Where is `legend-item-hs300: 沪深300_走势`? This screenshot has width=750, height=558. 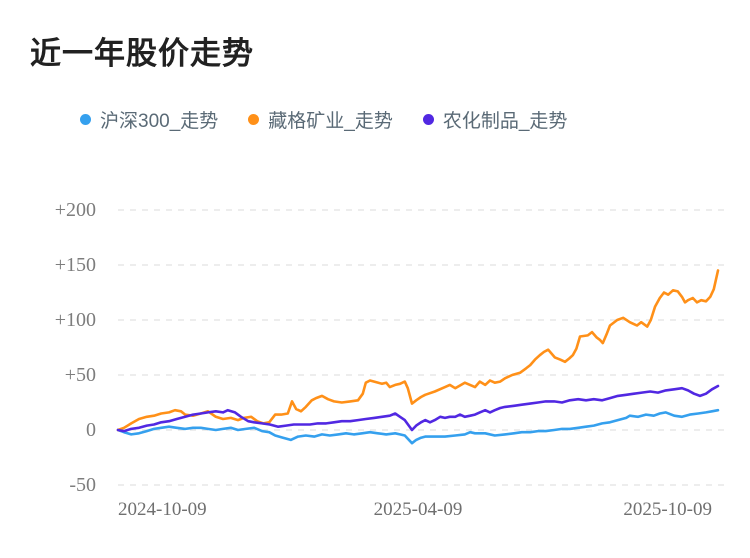
legend-item-hs300: 沪深300_走势 is located at coordinates (149, 119).